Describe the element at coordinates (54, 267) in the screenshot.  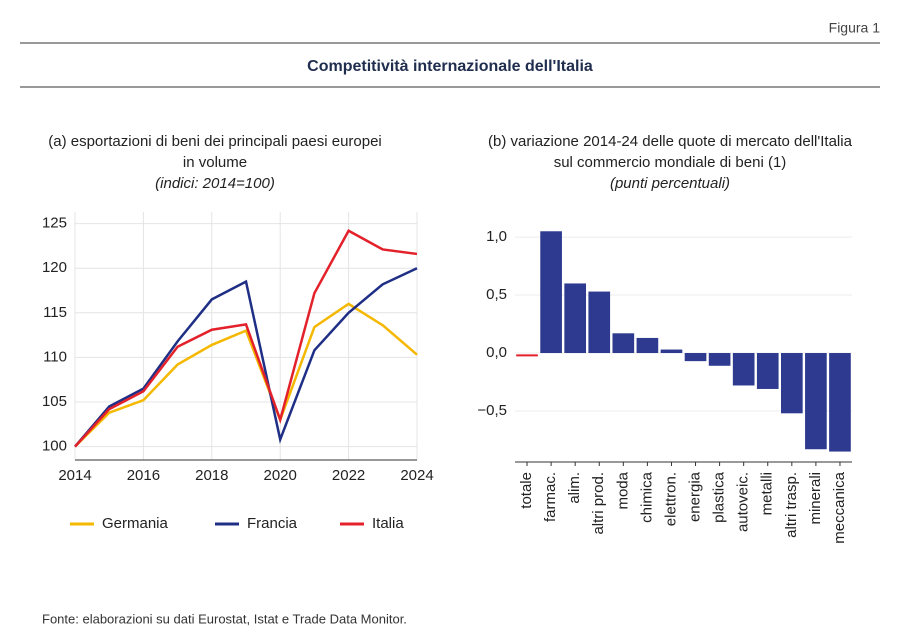
I see `y-tick-label: 120` at that location.